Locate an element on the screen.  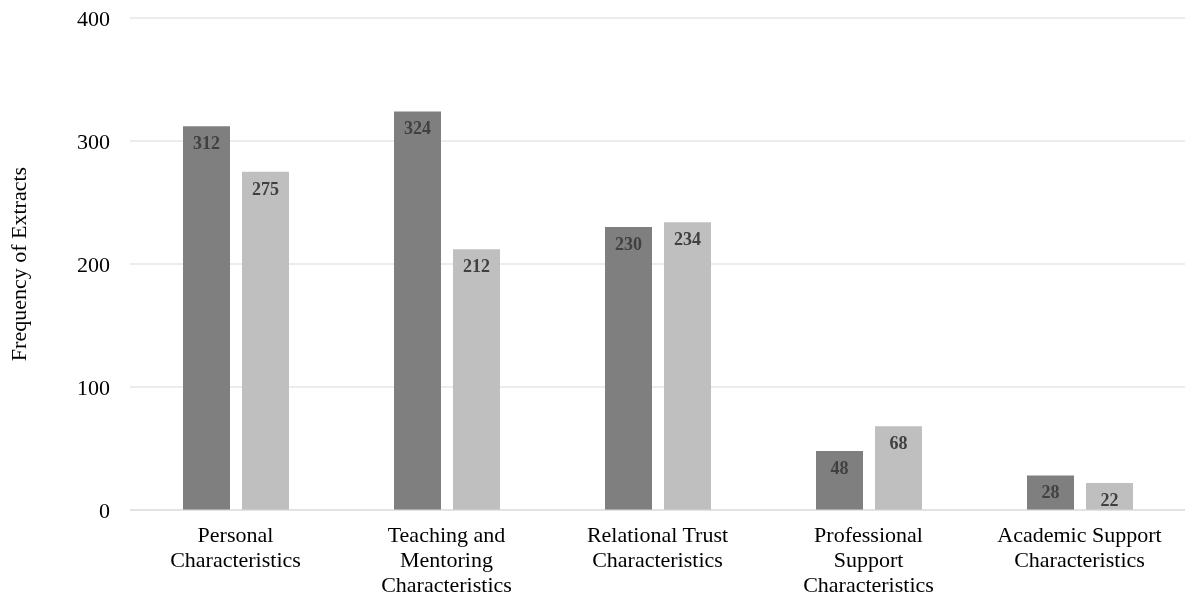
y-tick-label: 400 is located at coordinates (93, 18).